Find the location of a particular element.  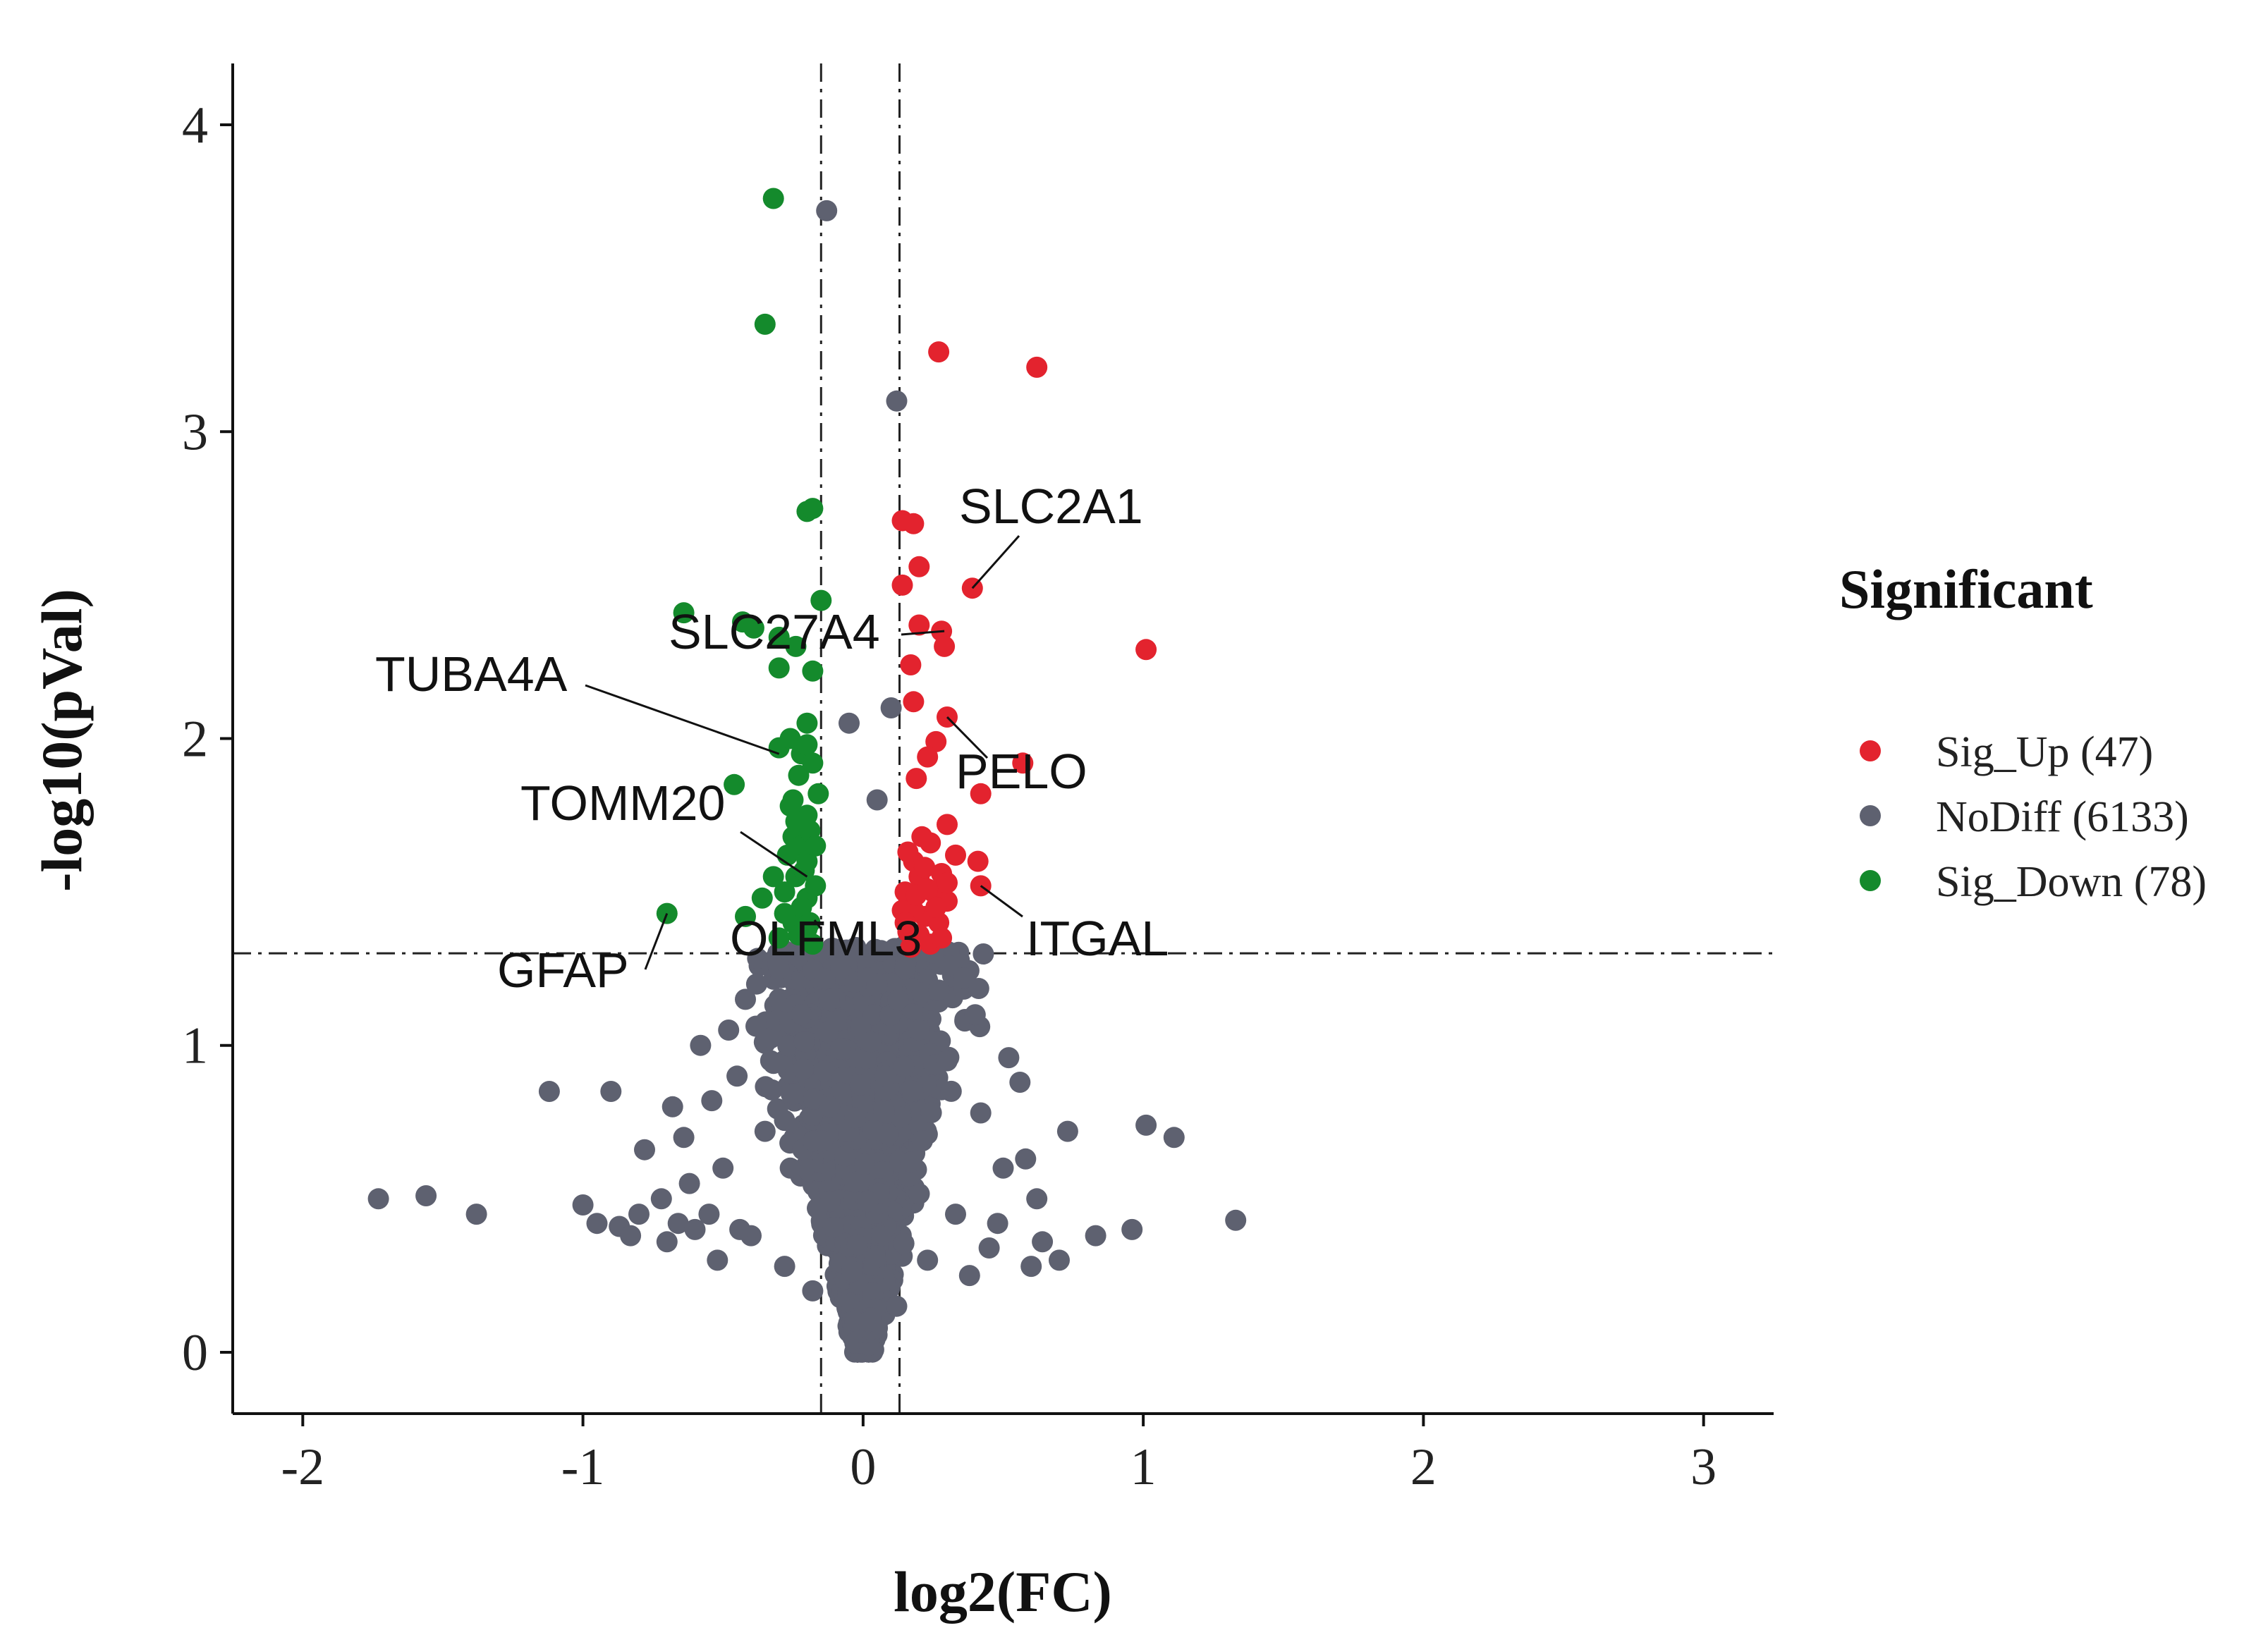

gene-label: SLC27A4 is located at coordinates (774, 631).